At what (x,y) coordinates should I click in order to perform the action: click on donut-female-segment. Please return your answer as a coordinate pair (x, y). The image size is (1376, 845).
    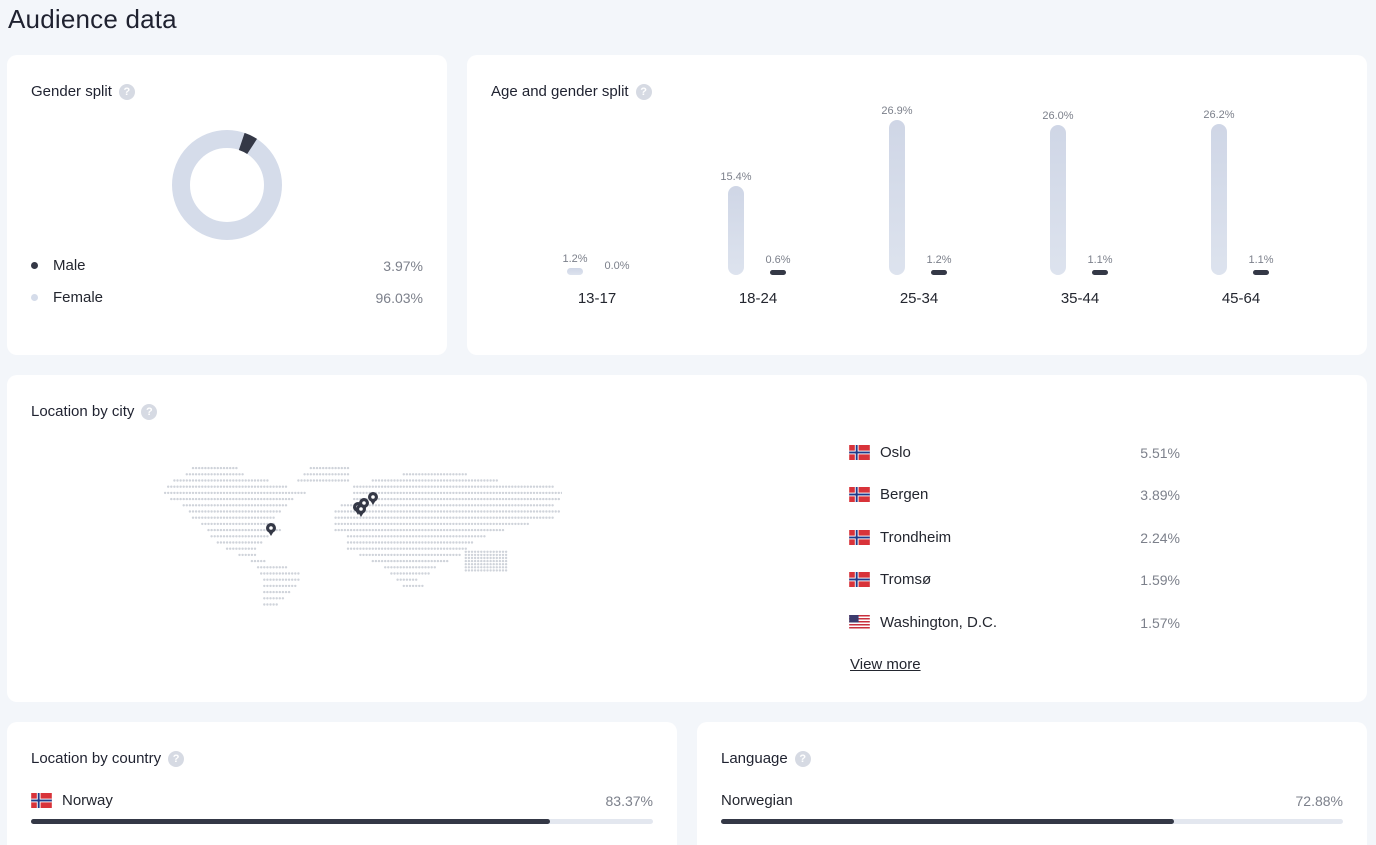
    Looking at the image, I should click on (227, 185).